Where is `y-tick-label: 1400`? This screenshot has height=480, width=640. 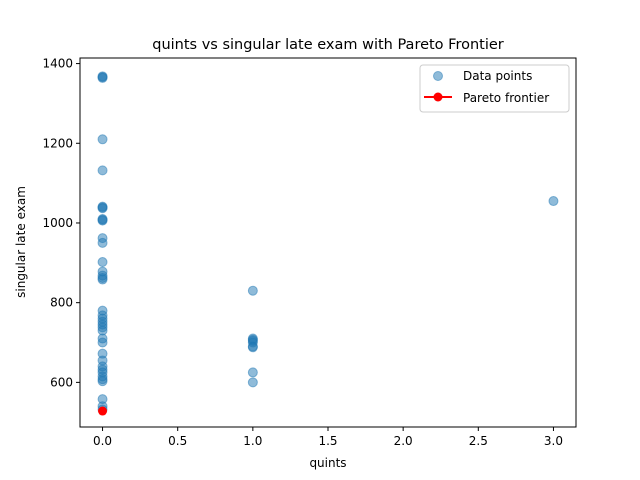 y-tick-label: 1400 is located at coordinates (57, 64).